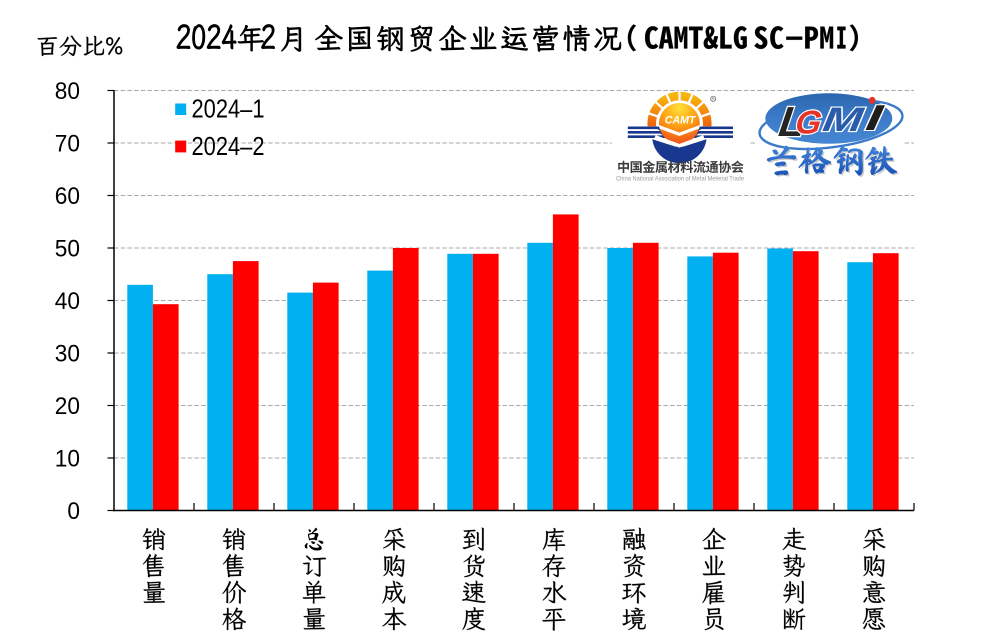 This screenshot has width=984, height=642. What do you see at coordinates (67, 196) in the screenshot?
I see `svg-text: 60` at bounding box center [67, 196].